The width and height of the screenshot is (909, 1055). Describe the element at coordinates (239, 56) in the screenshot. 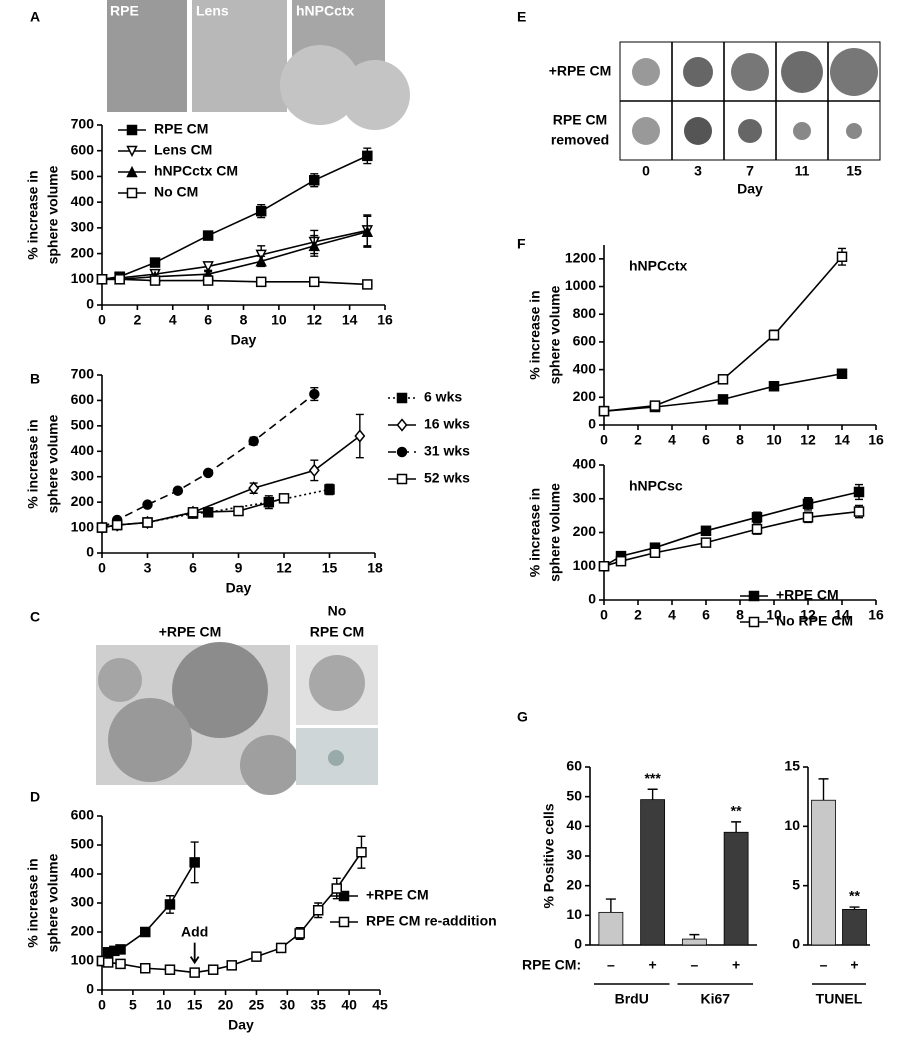

I see `lens-image` at that location.